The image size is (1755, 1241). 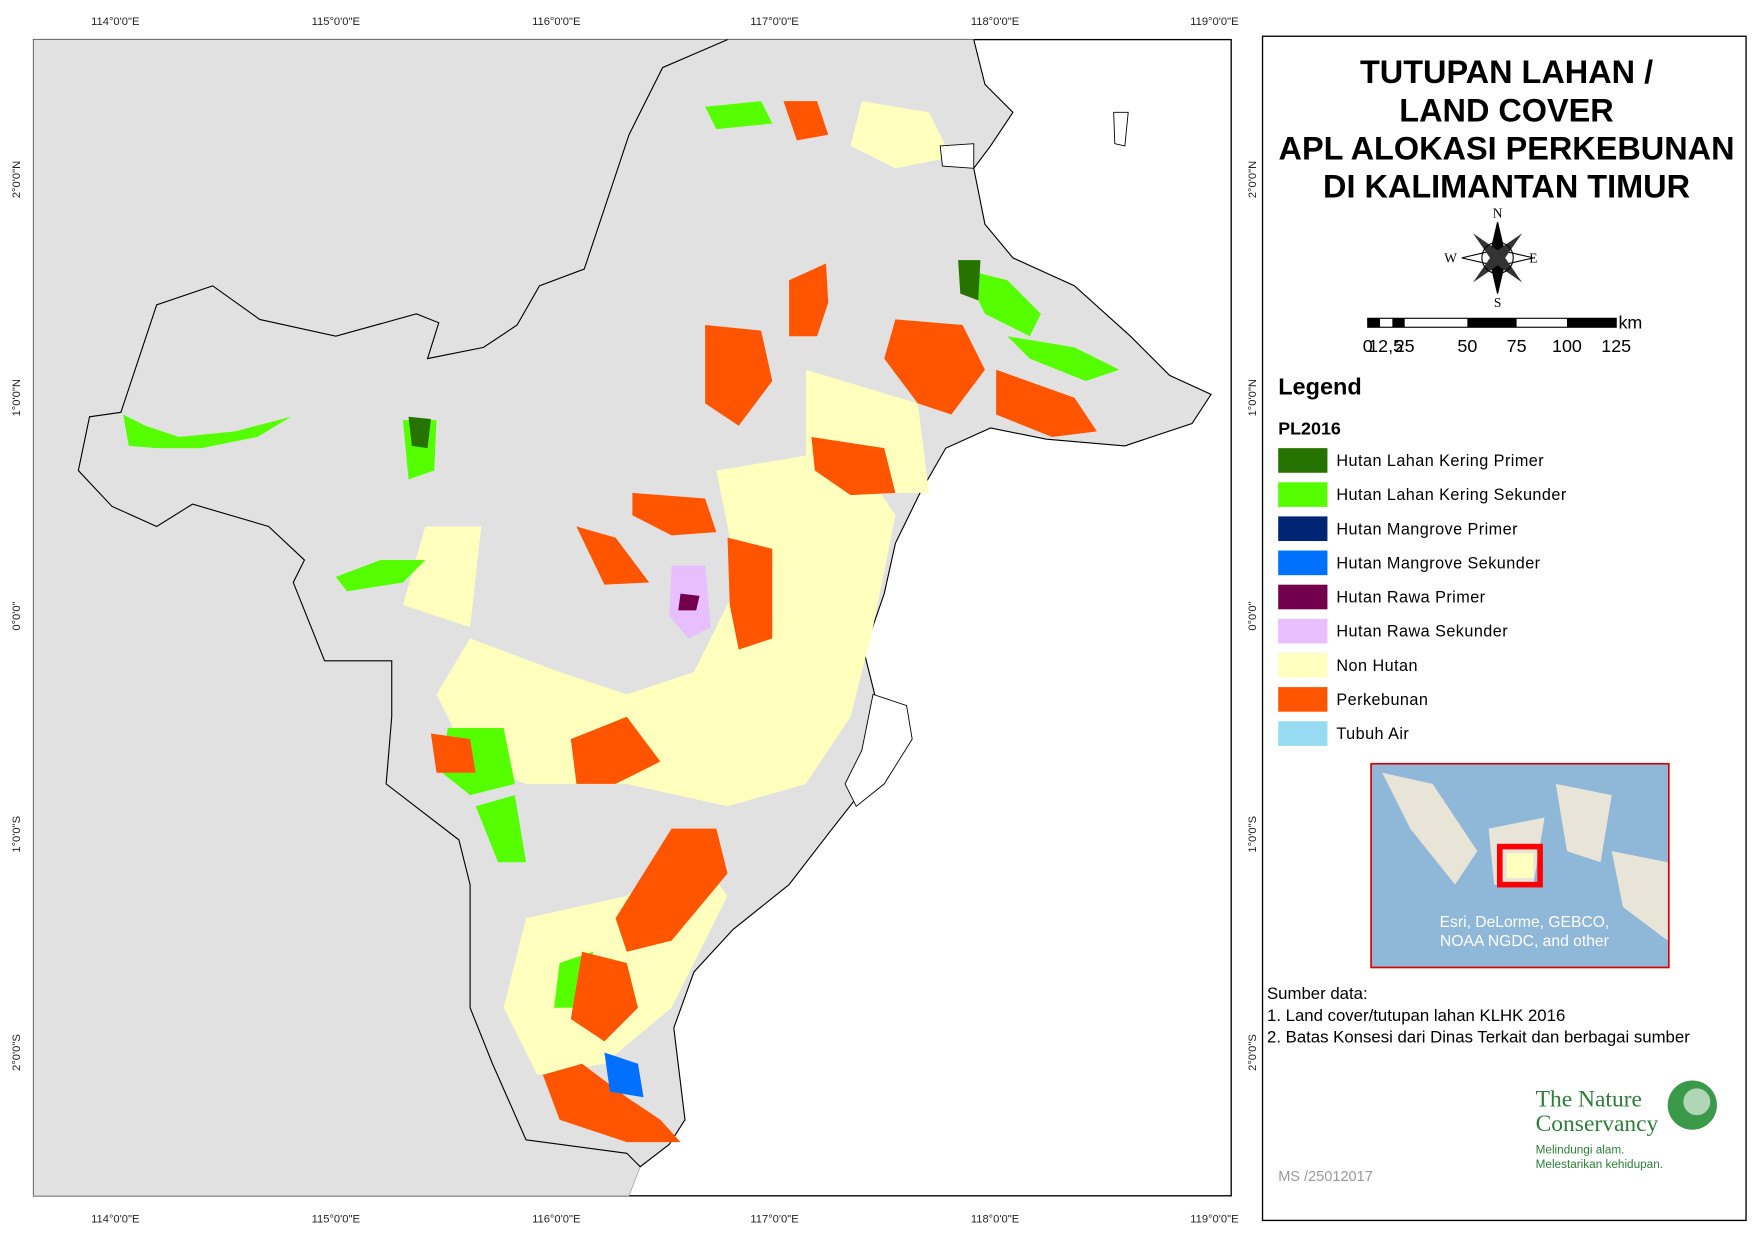 I want to click on right-coord-label: 2°0'0"S, so click(x=1253, y=1052).